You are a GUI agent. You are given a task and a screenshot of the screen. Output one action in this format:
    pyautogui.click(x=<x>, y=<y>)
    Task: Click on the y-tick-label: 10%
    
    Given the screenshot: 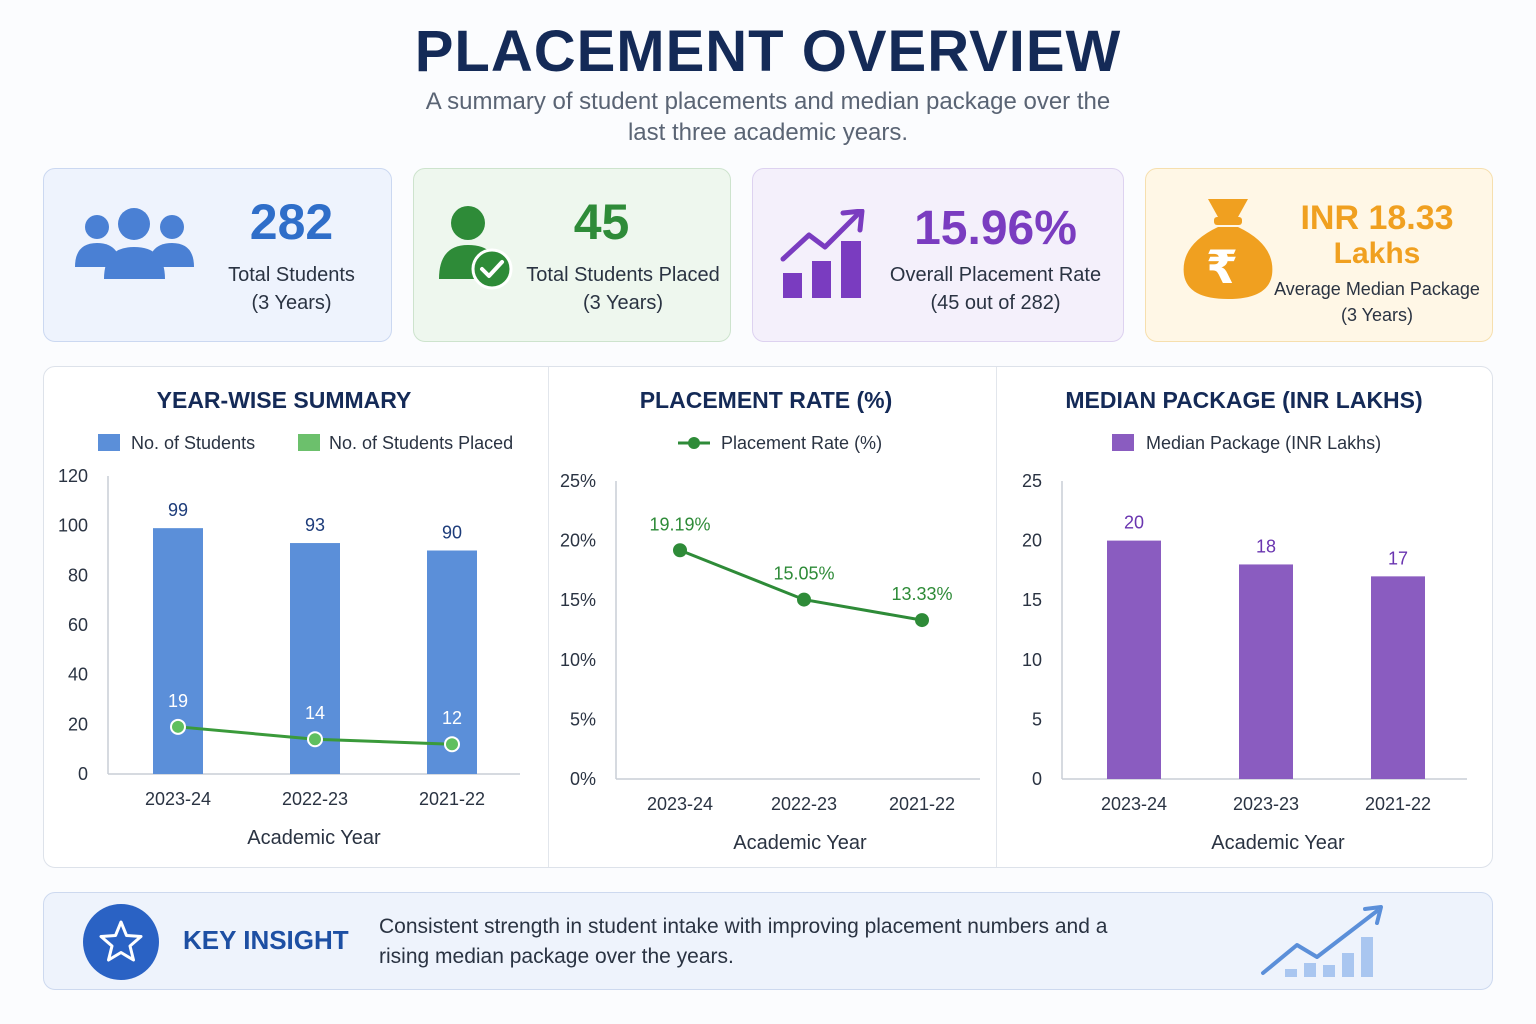 What is the action you would take?
    pyautogui.click(x=578, y=660)
    